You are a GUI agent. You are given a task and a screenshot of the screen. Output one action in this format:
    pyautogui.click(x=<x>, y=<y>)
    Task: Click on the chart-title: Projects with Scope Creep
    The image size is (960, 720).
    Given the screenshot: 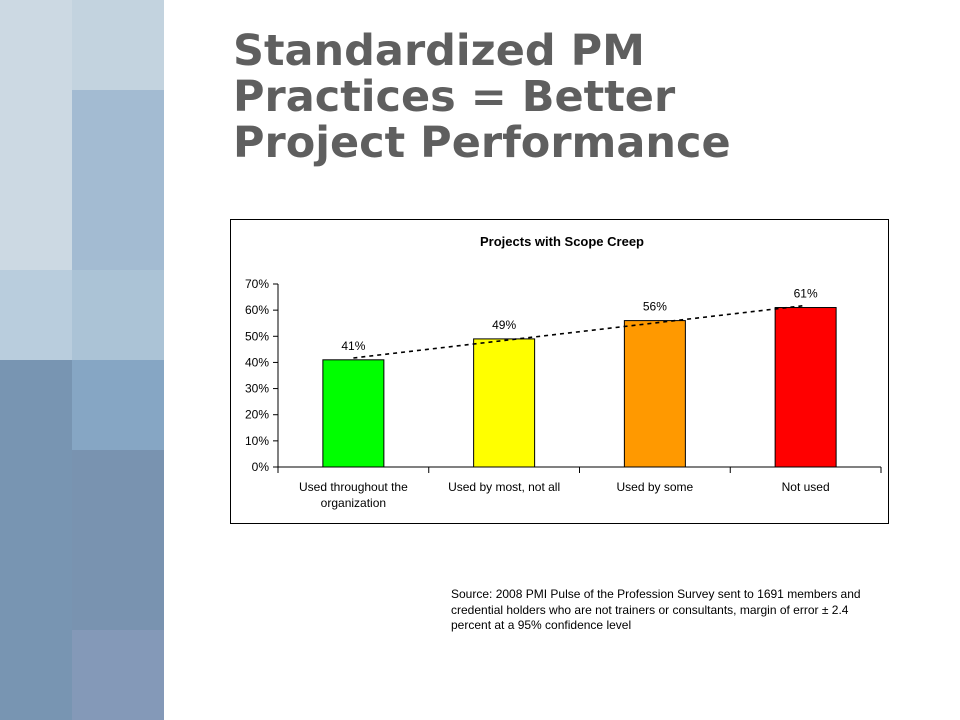 What is the action you would take?
    pyautogui.click(x=562, y=241)
    